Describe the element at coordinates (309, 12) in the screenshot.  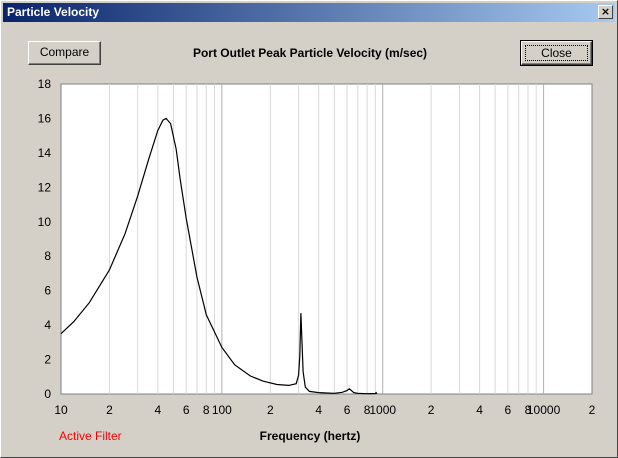
I see `title-bar: Particle Velocity ×` at that location.